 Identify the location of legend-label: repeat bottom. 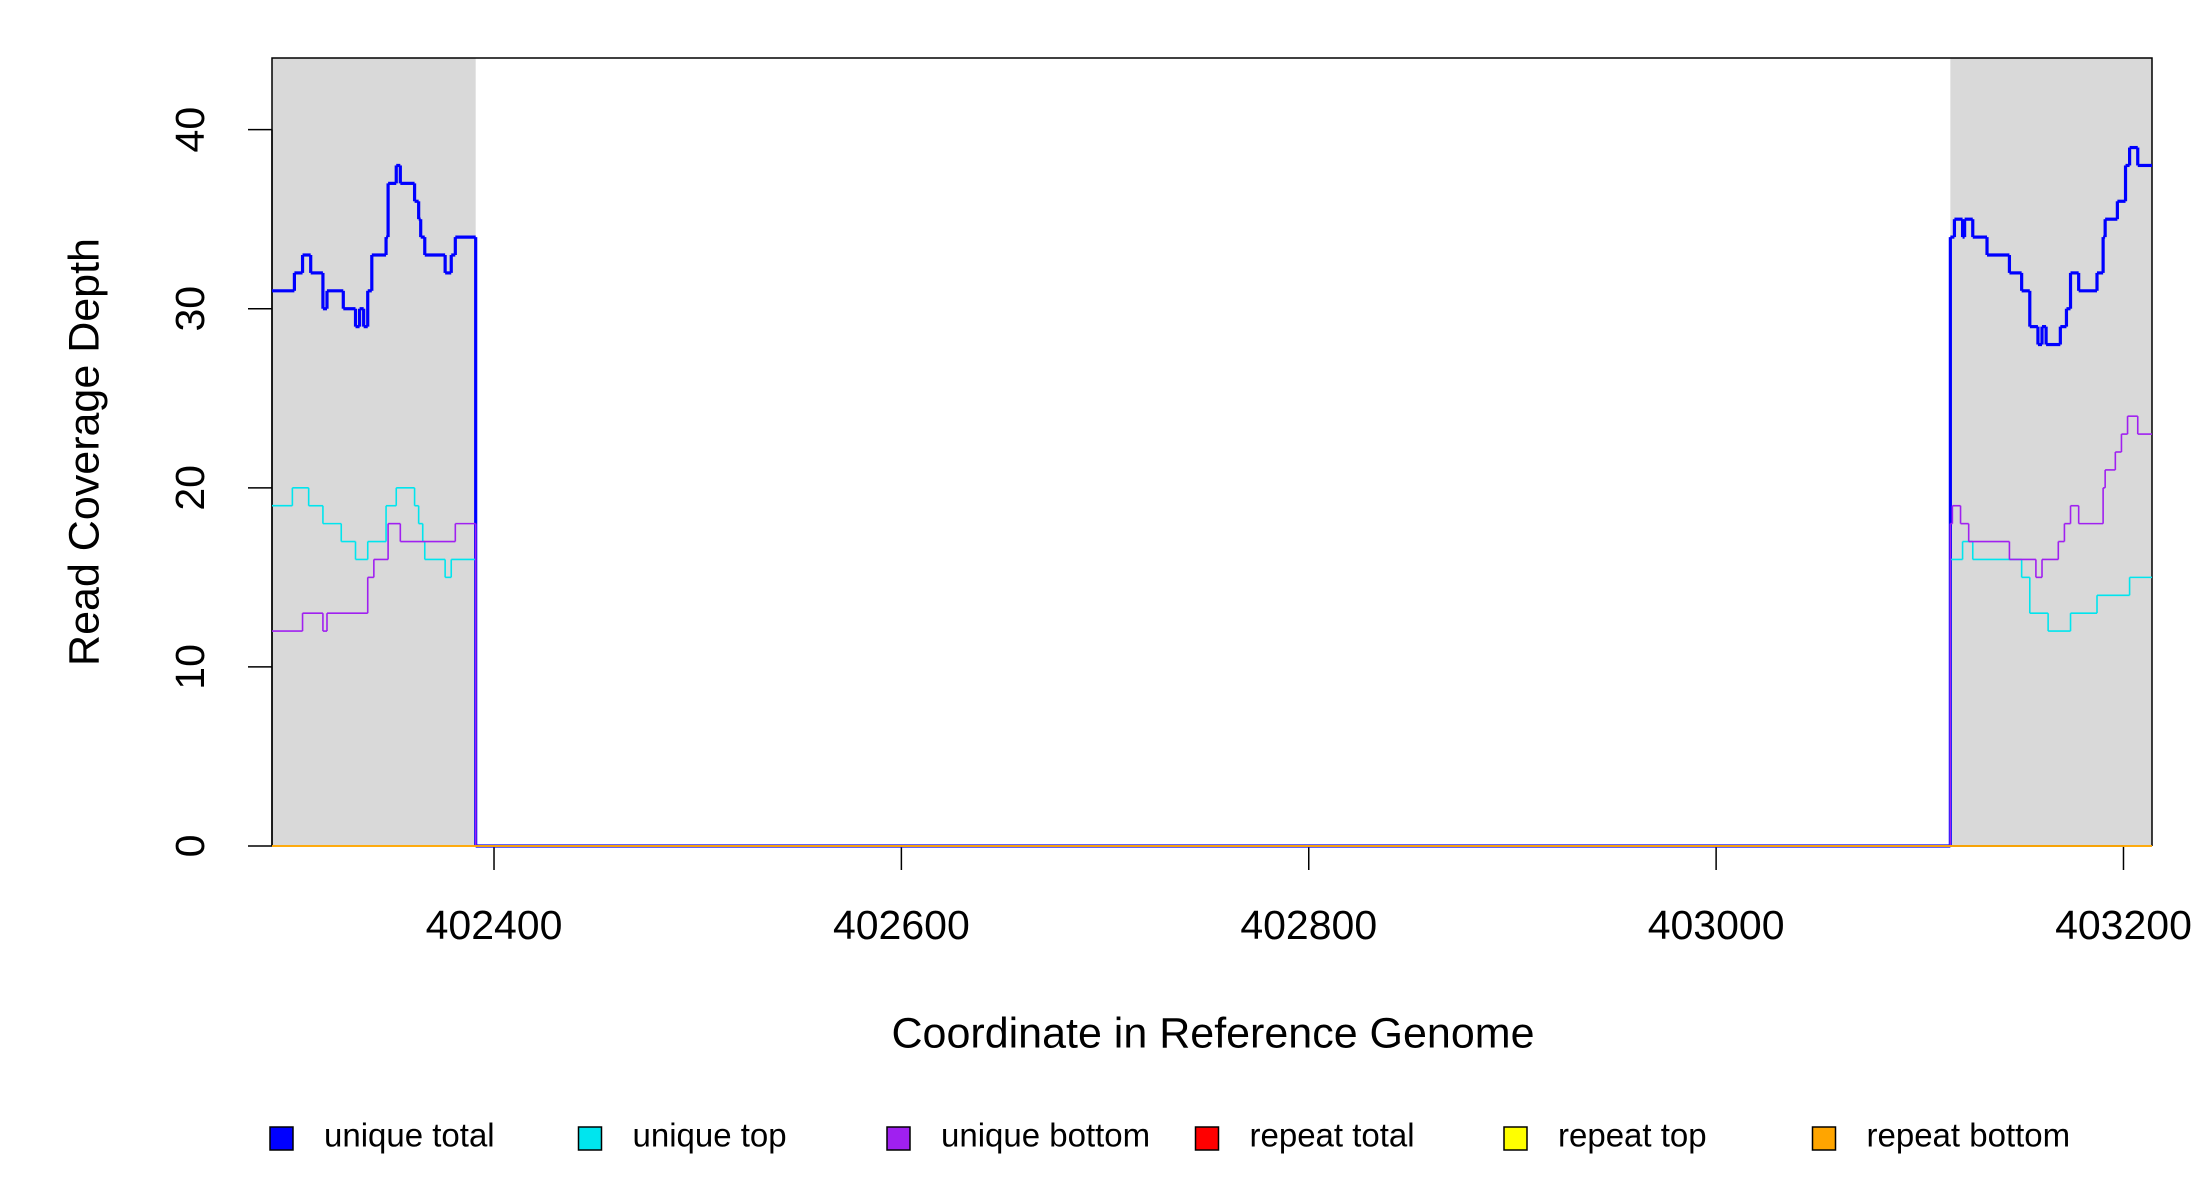
(1969, 1135).